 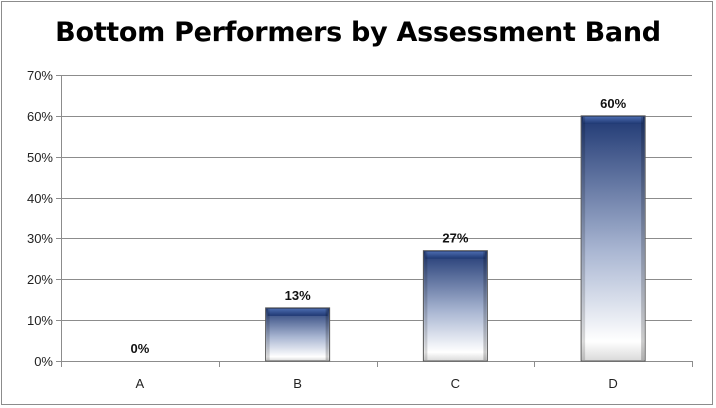 I want to click on data-label: 60%, so click(x=613, y=103).